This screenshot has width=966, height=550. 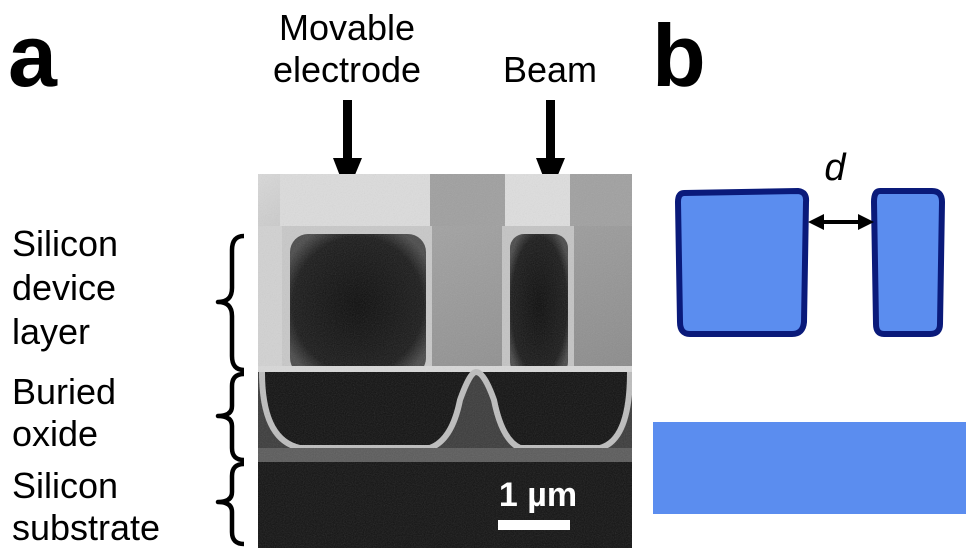 I want to click on movable-electrode-label-line1: Movable, so click(x=347, y=27).